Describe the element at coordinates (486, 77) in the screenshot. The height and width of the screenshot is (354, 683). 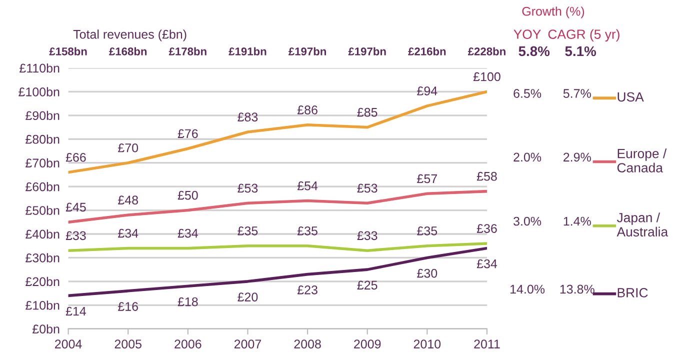
I see `data-label: £100` at that location.